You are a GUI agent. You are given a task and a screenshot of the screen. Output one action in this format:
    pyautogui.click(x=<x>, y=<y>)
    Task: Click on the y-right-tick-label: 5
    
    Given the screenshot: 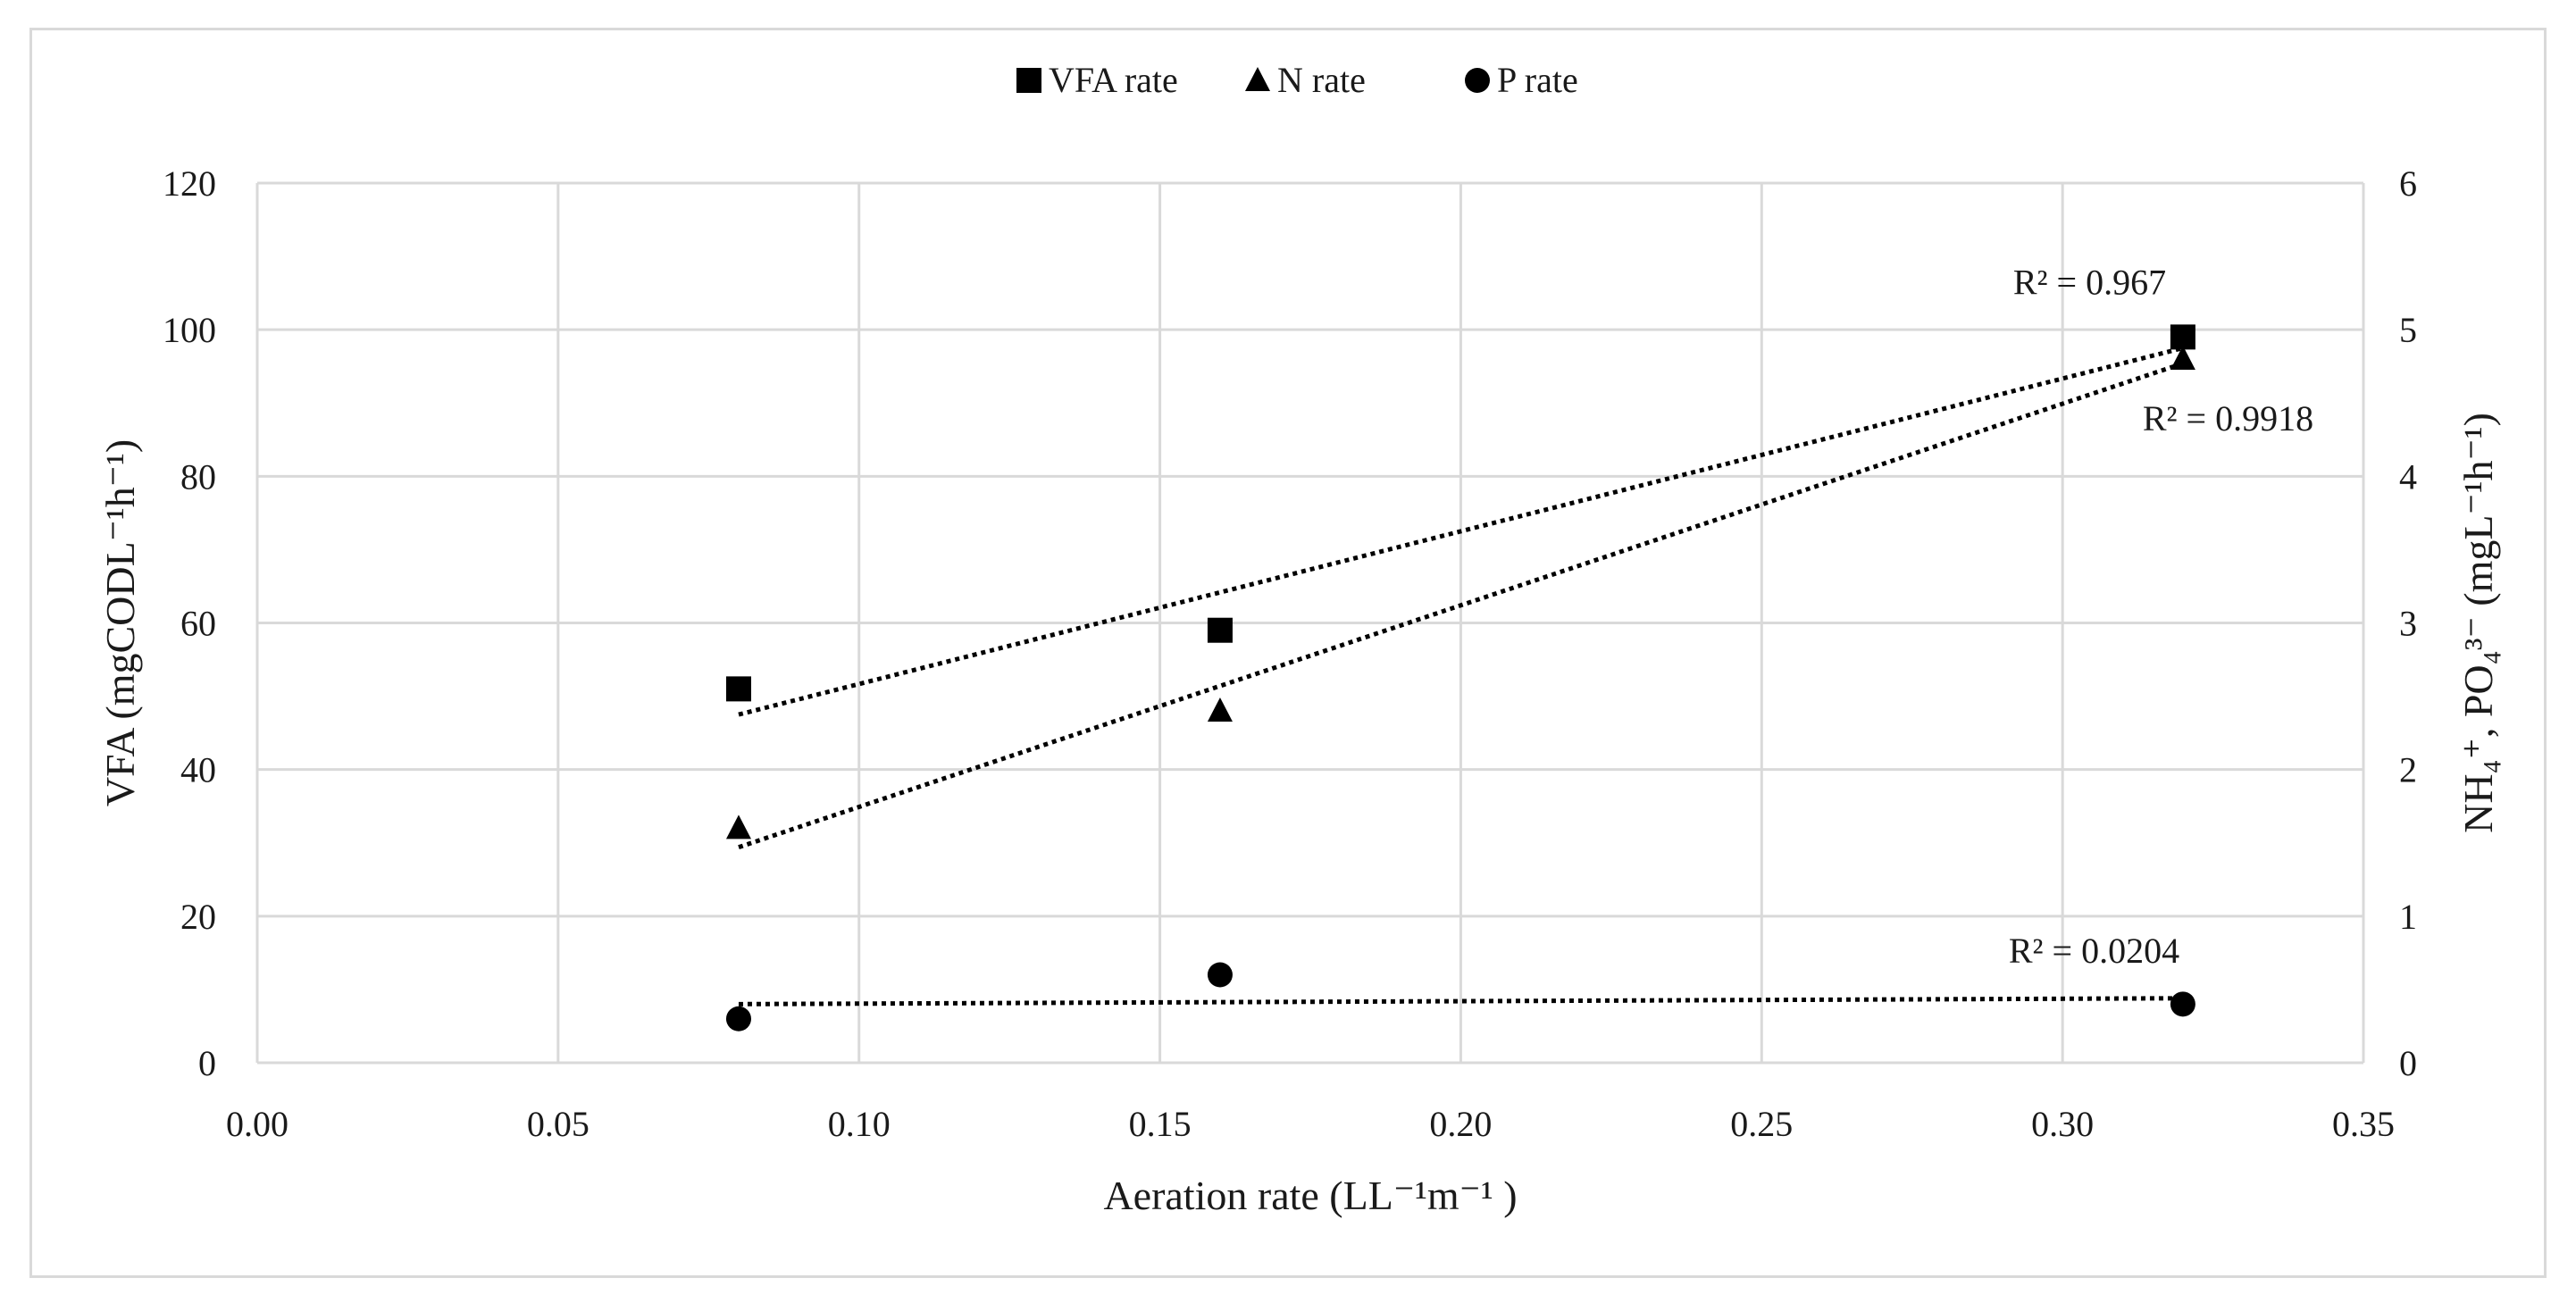 What is the action you would take?
    pyautogui.click(x=2408, y=330)
    